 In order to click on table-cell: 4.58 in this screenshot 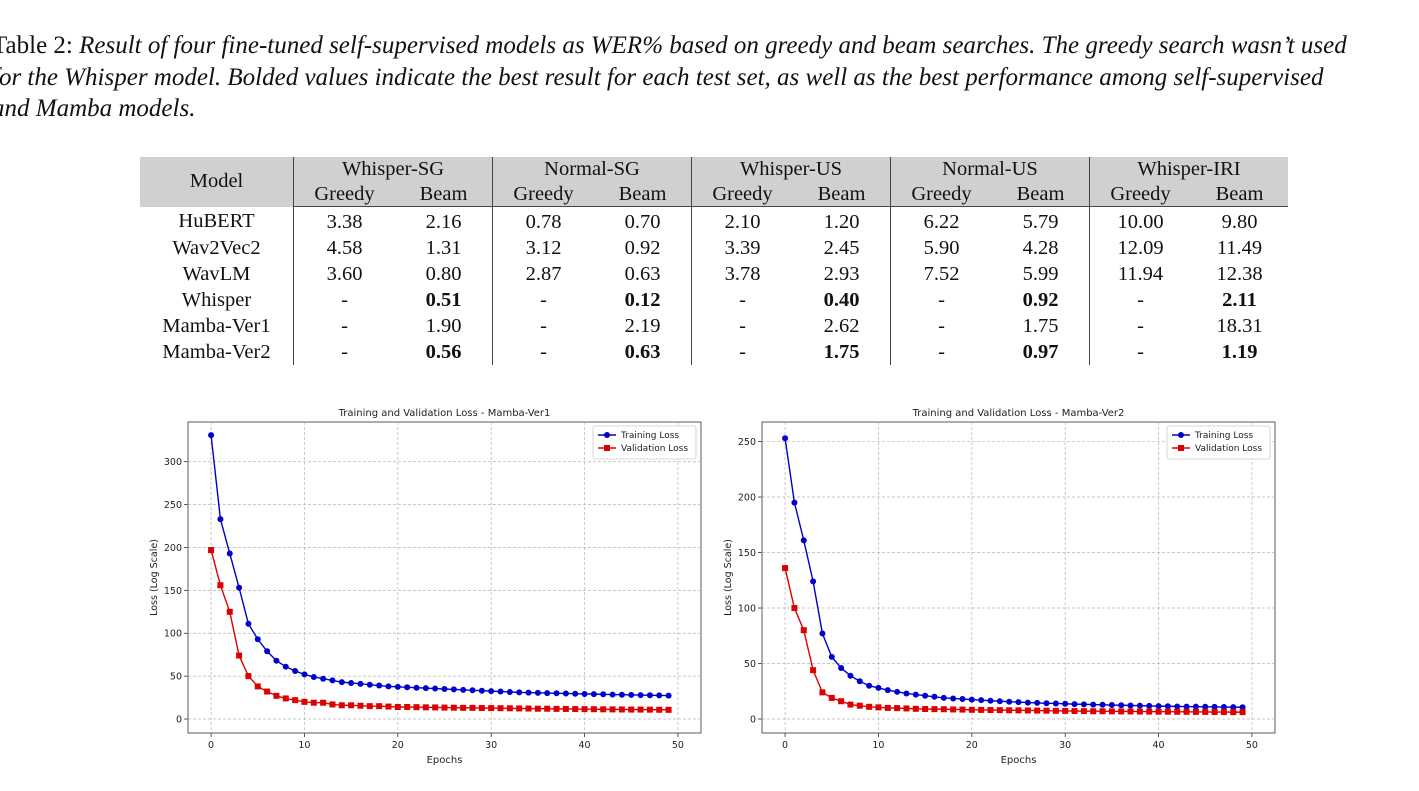, I will do `click(344, 248)`.